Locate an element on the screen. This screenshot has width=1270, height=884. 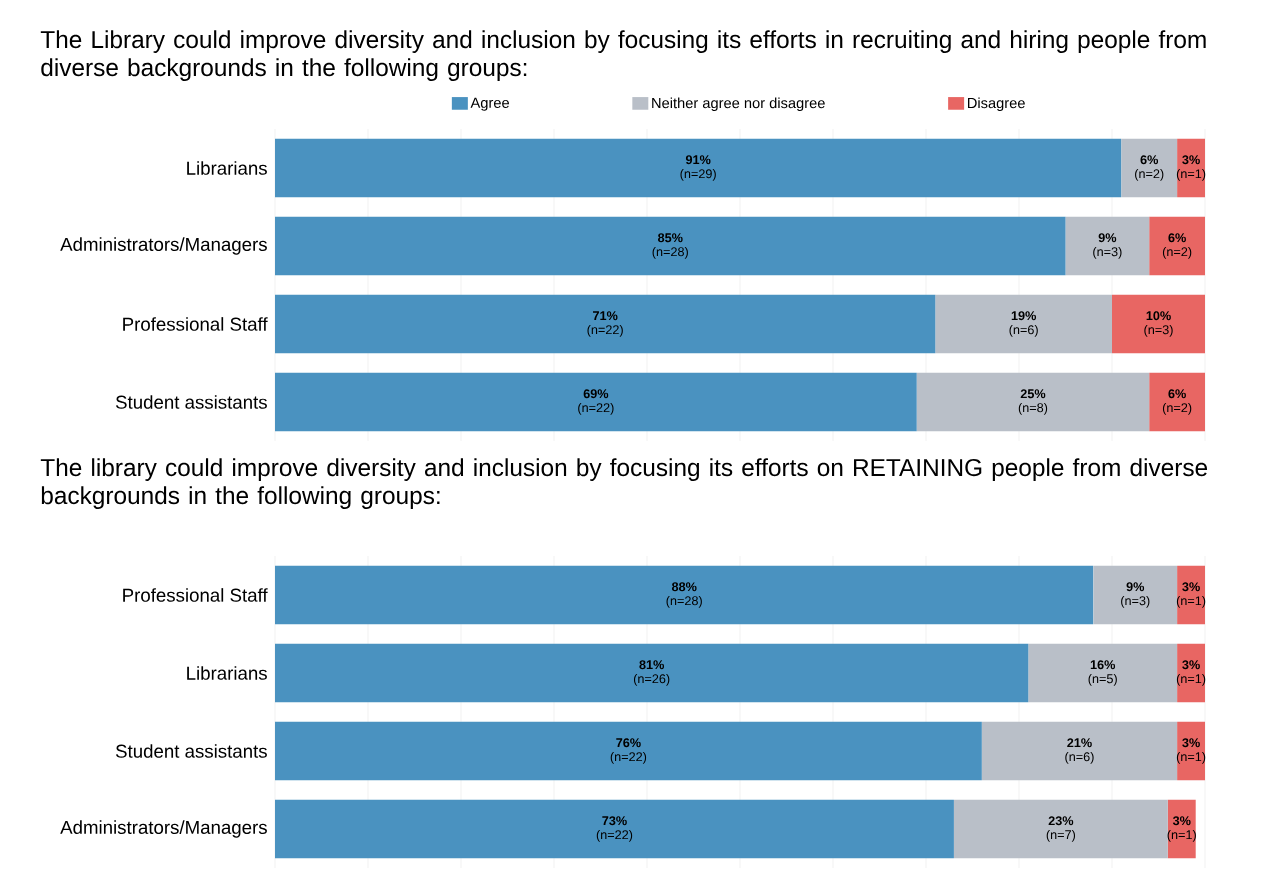
legend-label: Agree is located at coordinates (489, 104).